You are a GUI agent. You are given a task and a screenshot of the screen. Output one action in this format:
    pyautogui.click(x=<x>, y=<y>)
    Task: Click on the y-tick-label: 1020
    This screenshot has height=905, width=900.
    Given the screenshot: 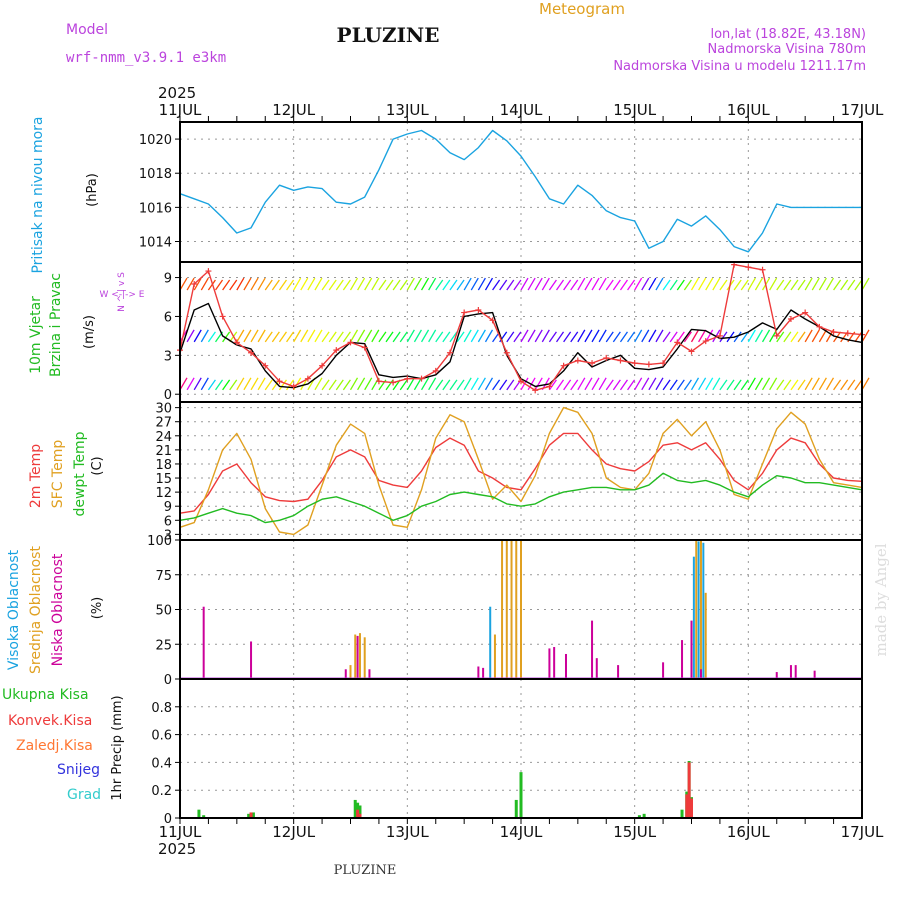 What is the action you would take?
    pyautogui.click(x=155, y=140)
    